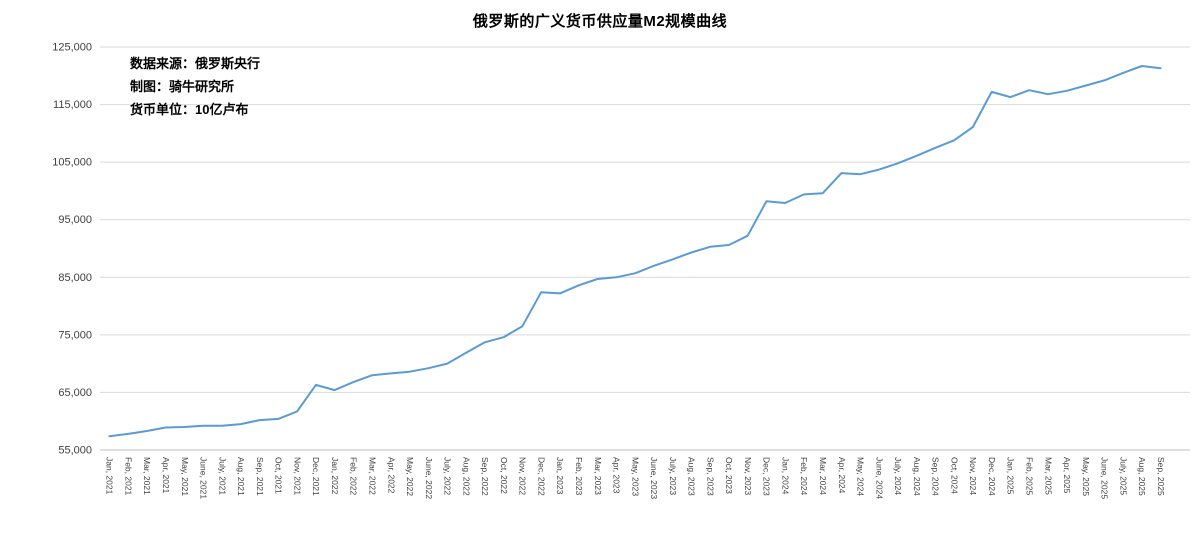 The height and width of the screenshot is (538, 1200). What do you see at coordinates (372, 476) in the screenshot?
I see `x-axis-tick-label: Mar, 2022` at bounding box center [372, 476].